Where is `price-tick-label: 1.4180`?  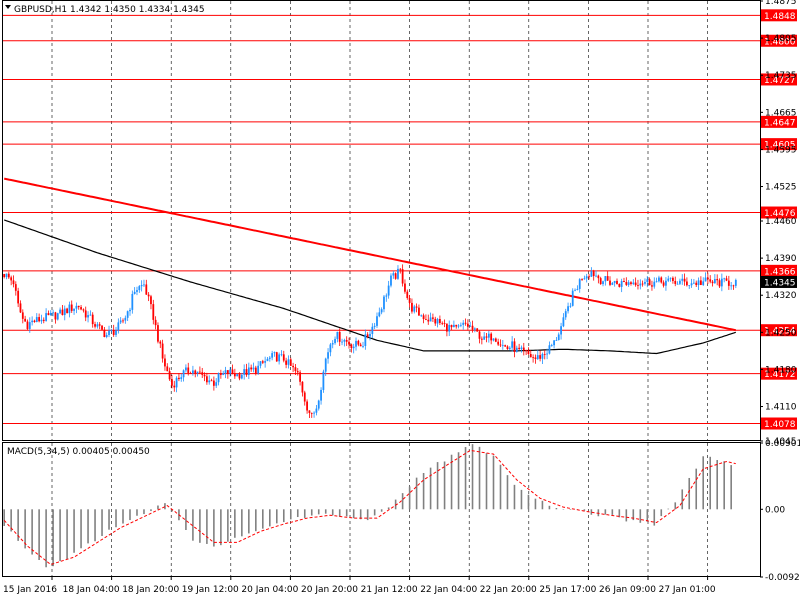 price-tick-label: 1.4180 is located at coordinates (781, 370).